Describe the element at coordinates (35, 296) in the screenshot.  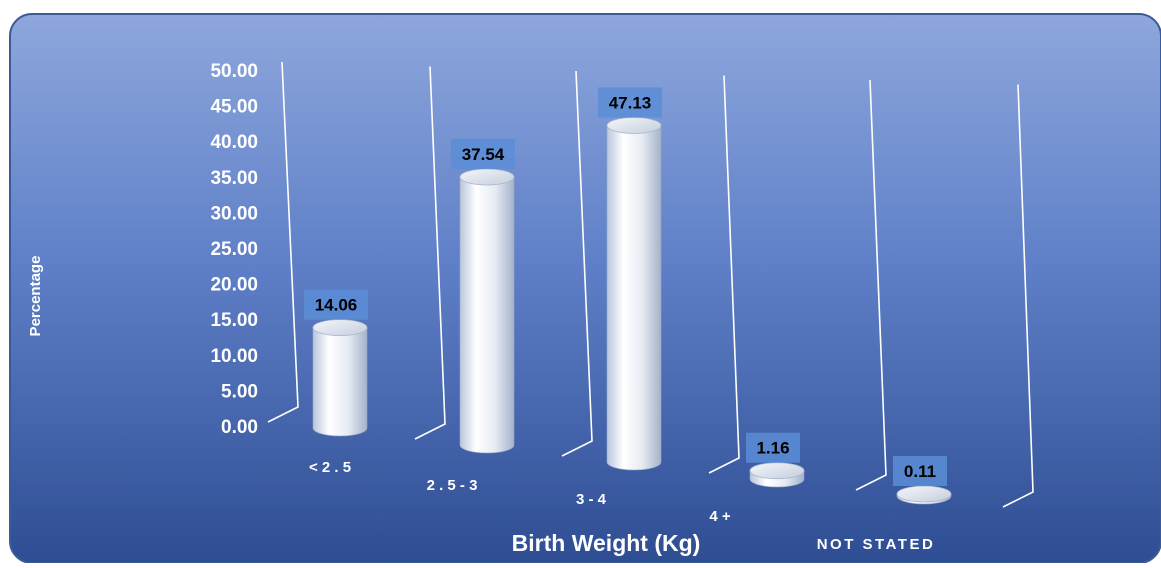
I see `y-axis-label: Percentage` at that location.